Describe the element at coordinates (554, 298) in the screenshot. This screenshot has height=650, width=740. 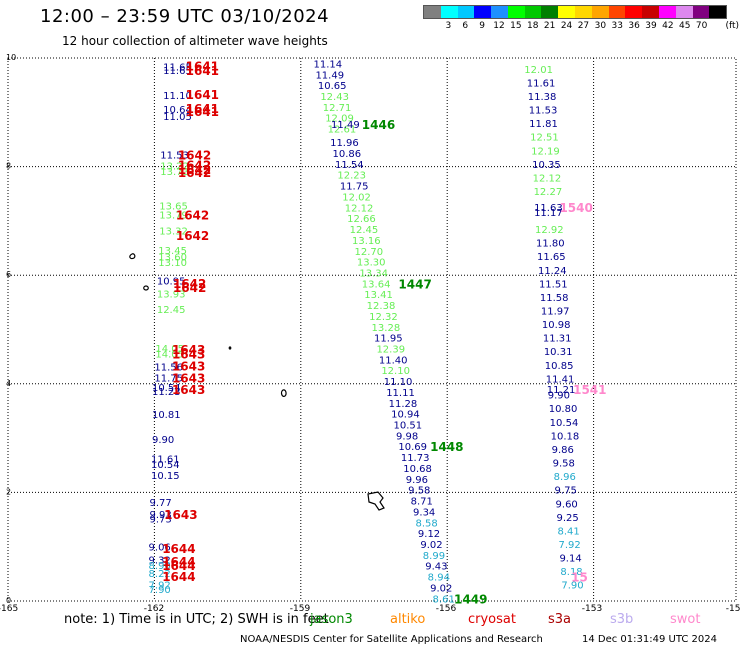
I see `wave-height-value: 11.58` at that location.